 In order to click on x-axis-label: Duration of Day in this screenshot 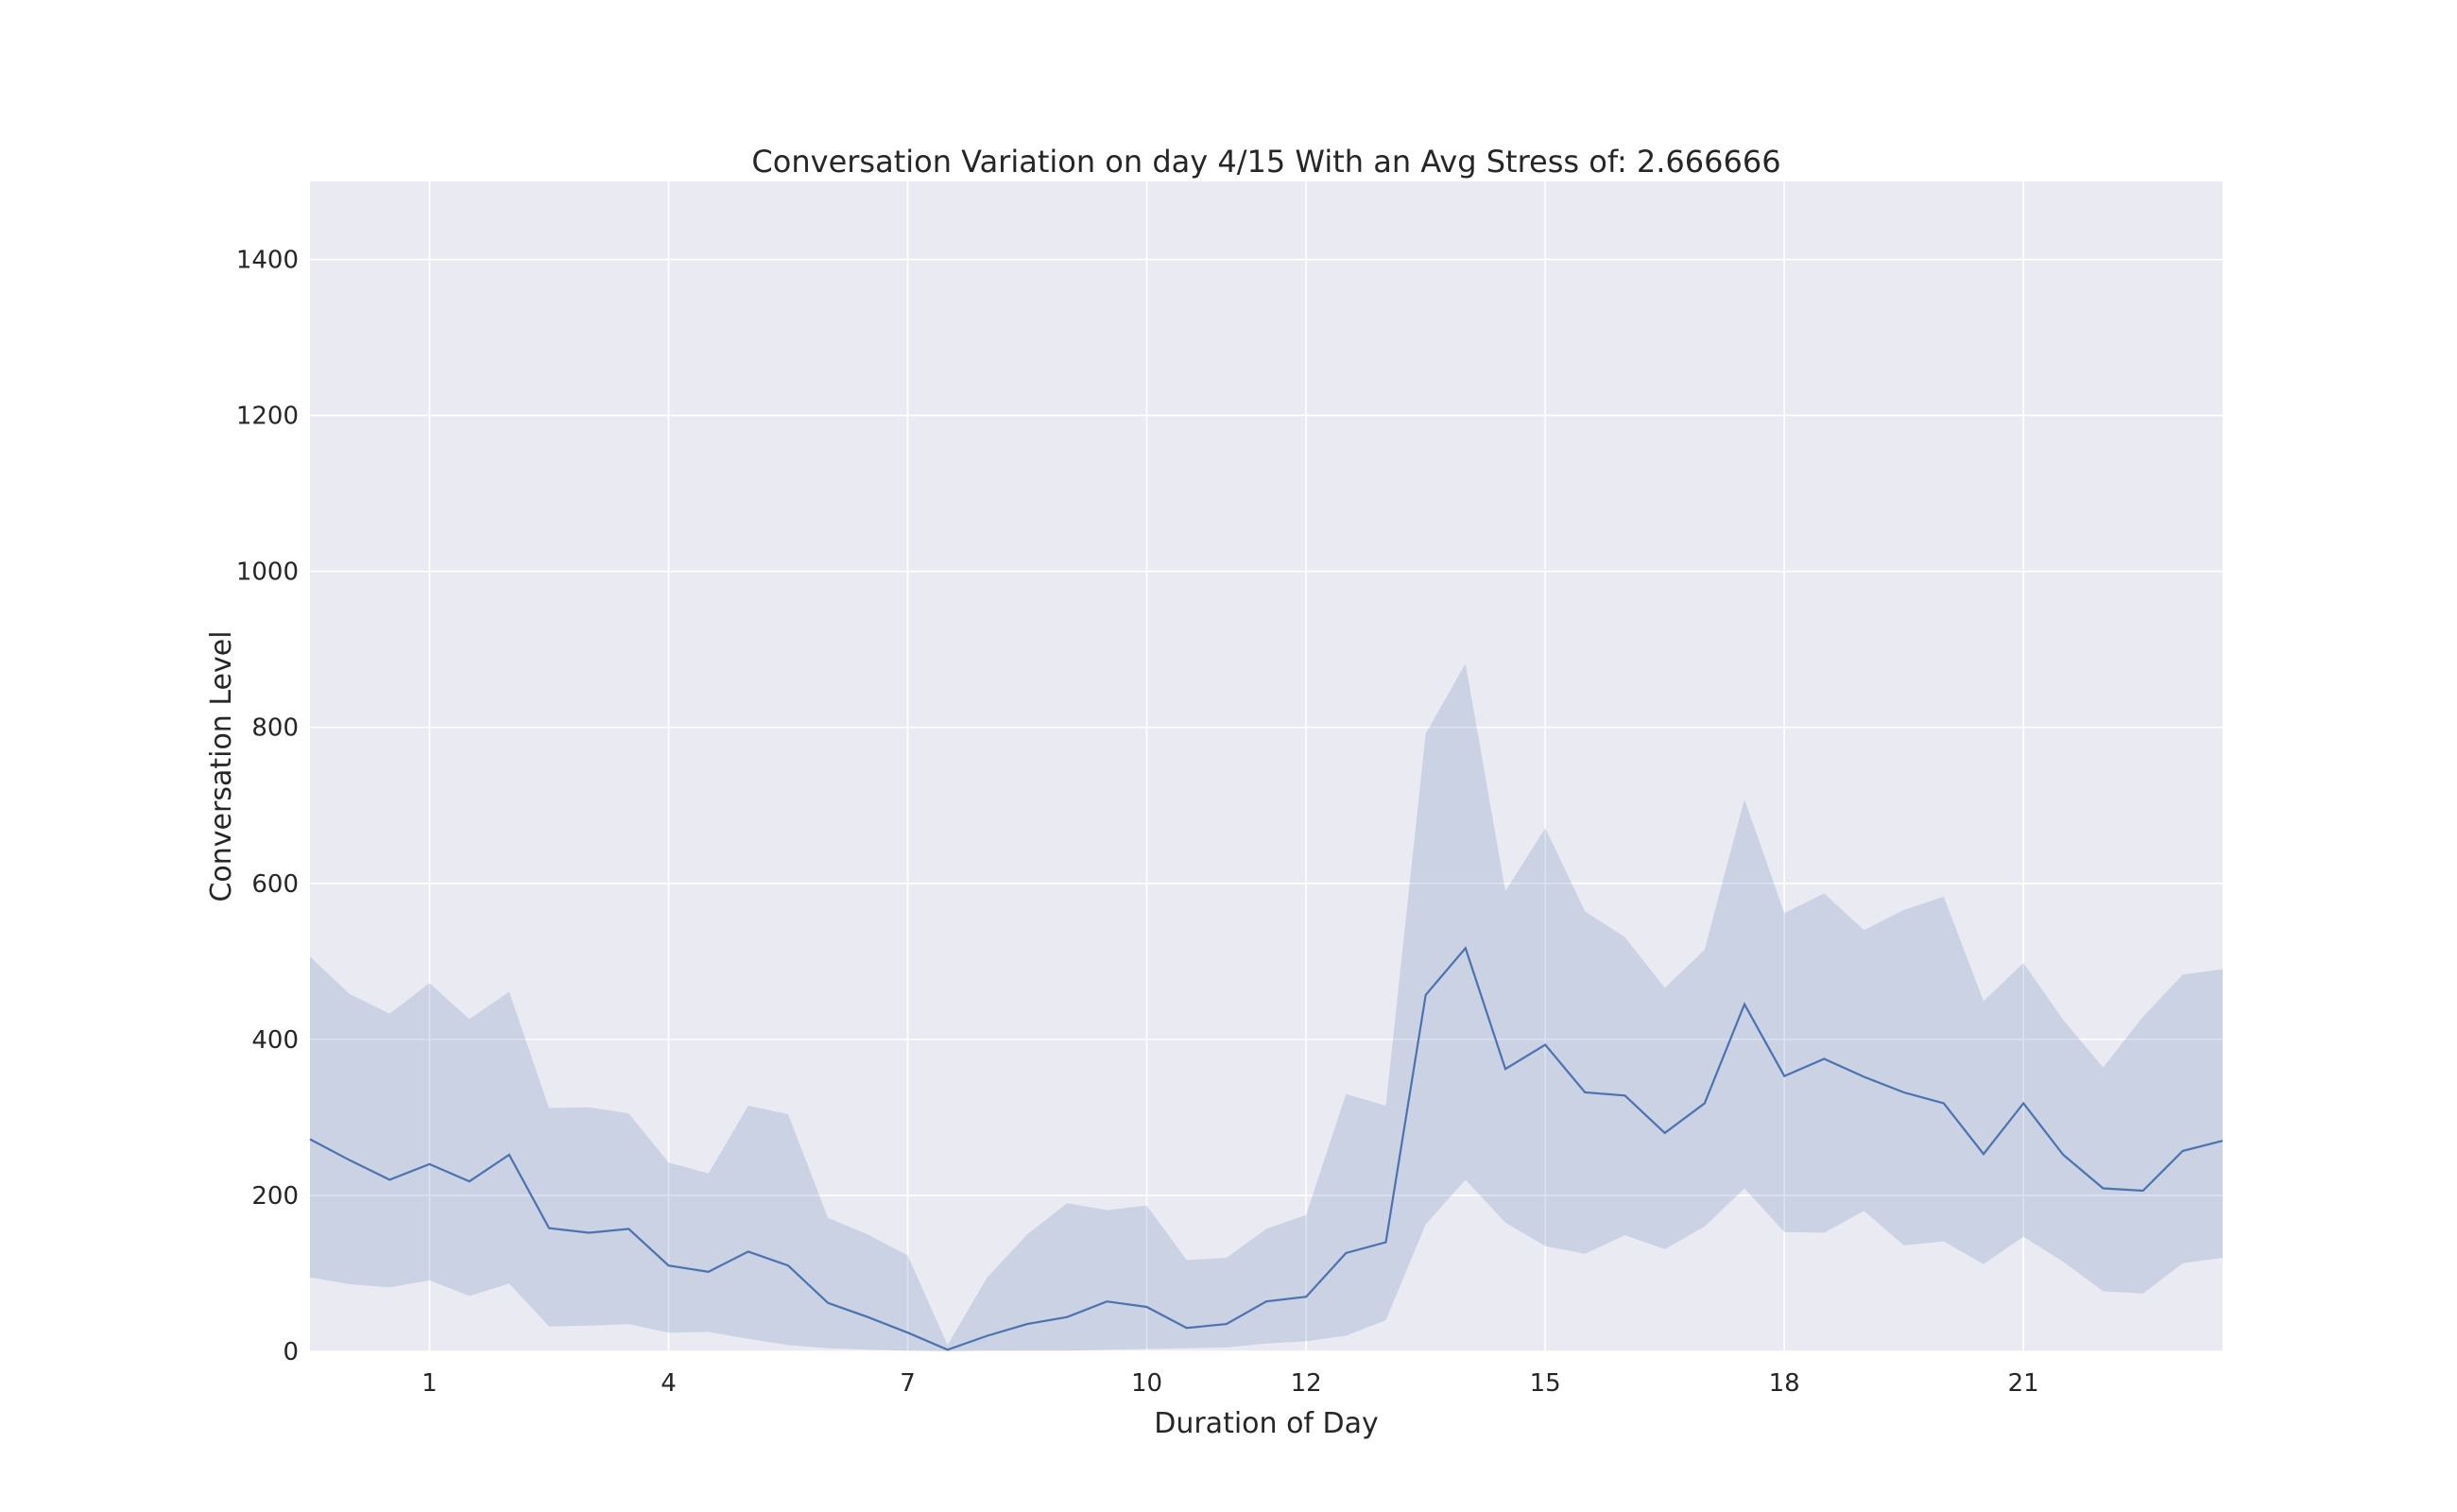, I will do `click(1266, 1423)`.